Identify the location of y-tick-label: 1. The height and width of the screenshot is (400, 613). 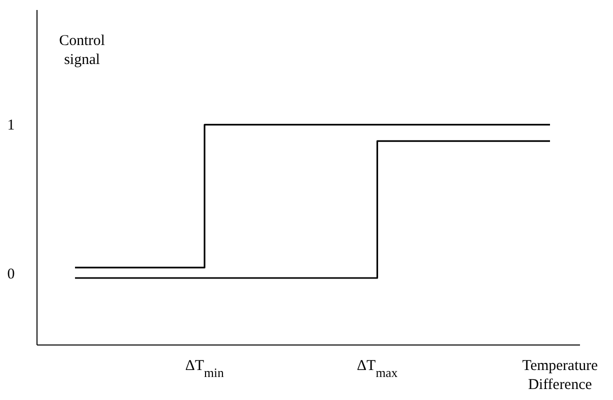
(11, 126).